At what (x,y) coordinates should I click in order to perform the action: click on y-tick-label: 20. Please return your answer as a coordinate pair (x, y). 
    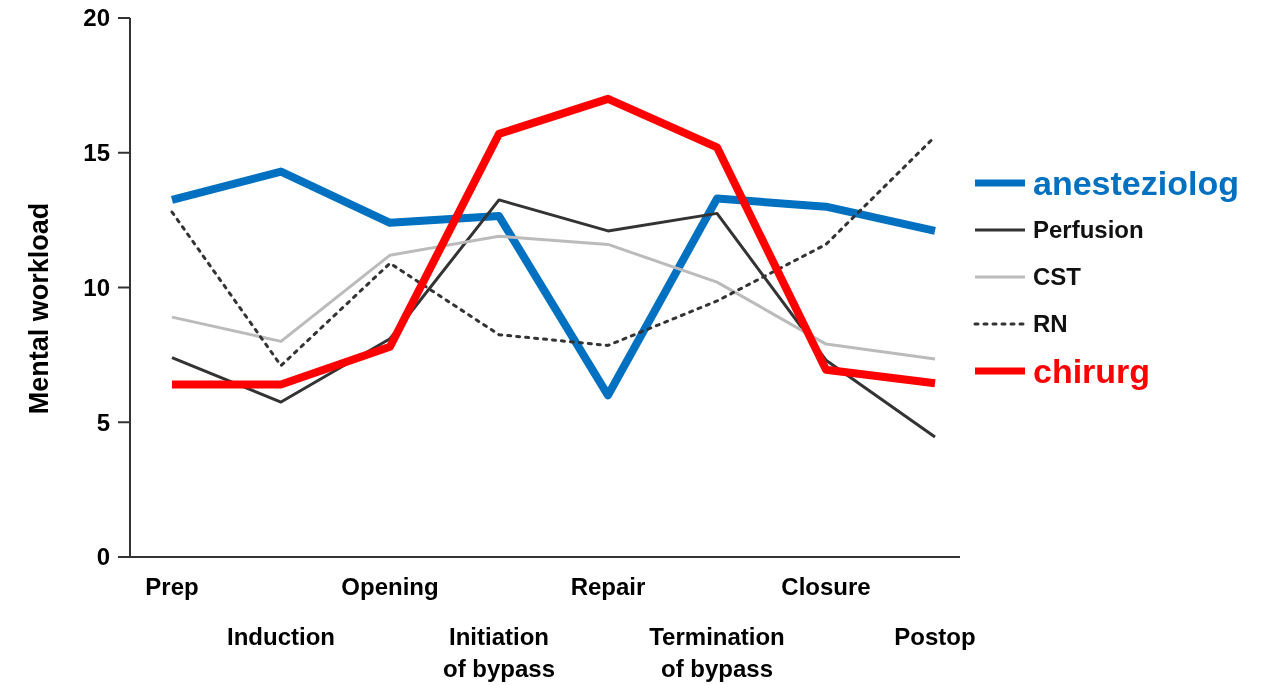
    Looking at the image, I should click on (96, 18).